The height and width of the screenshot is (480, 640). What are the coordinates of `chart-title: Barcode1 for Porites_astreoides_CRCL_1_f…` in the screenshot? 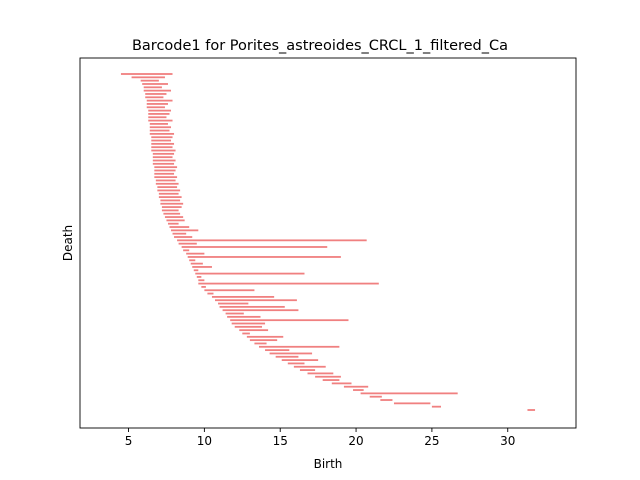 It's located at (320, 46).